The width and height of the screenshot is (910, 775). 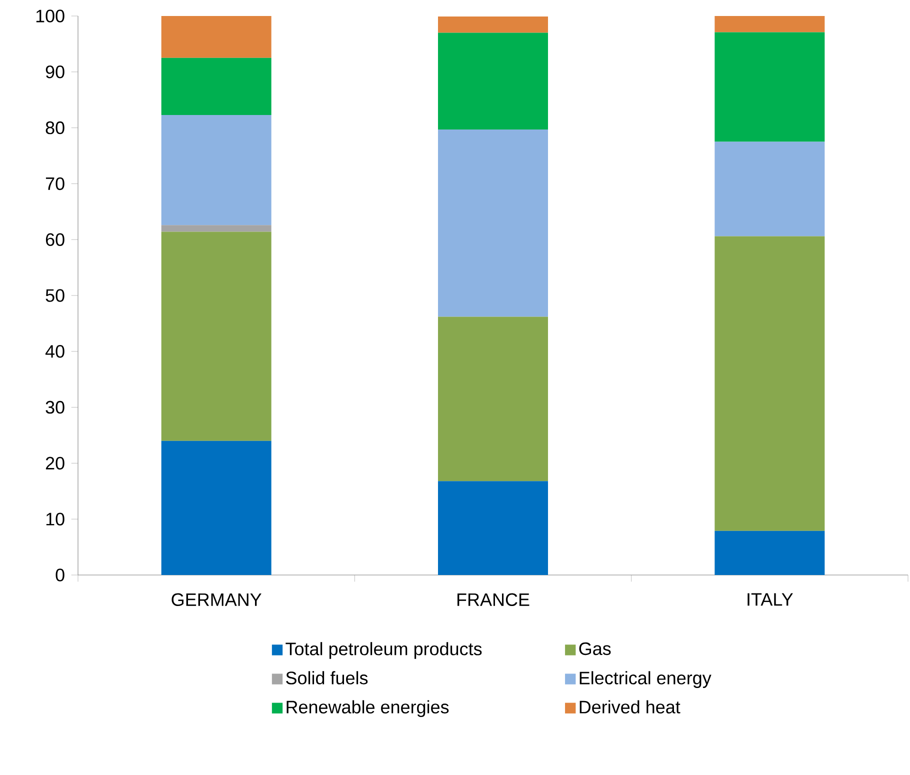 What do you see at coordinates (217, 599) in the screenshot?
I see `x-tick-label: GERMANY` at bounding box center [217, 599].